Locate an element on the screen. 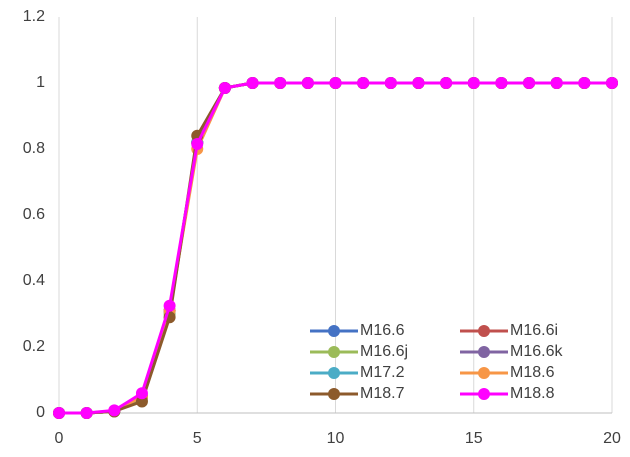 The width and height of the screenshot is (630, 457). legend-label: M18.6 is located at coordinates (532, 372).